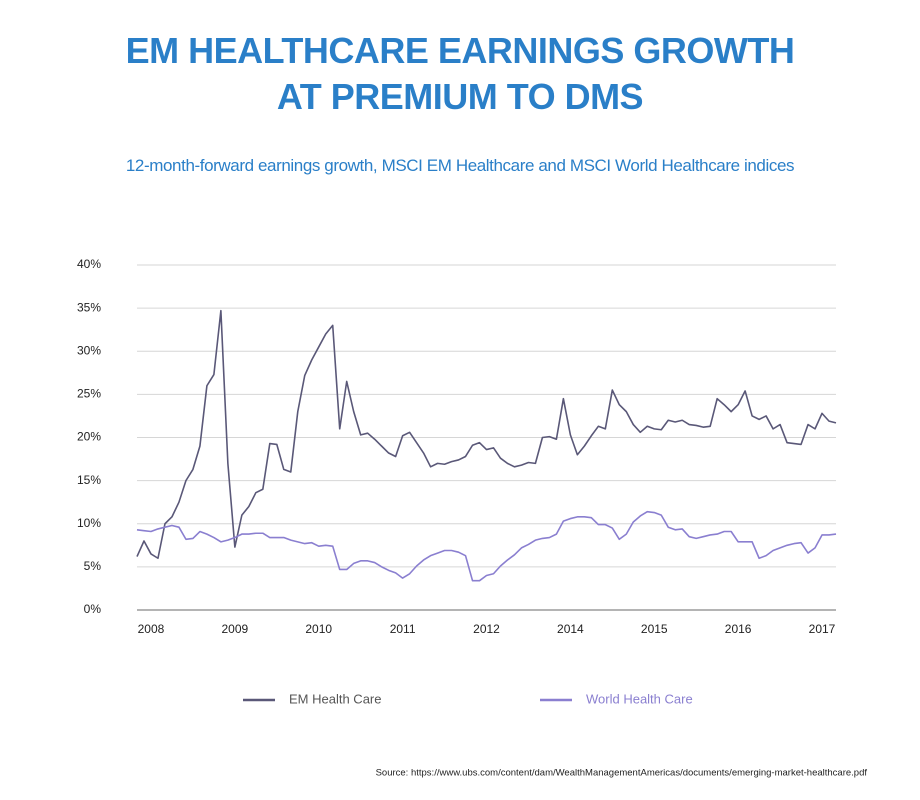  What do you see at coordinates (486, 546) in the screenshot?
I see `series-line` at bounding box center [486, 546].